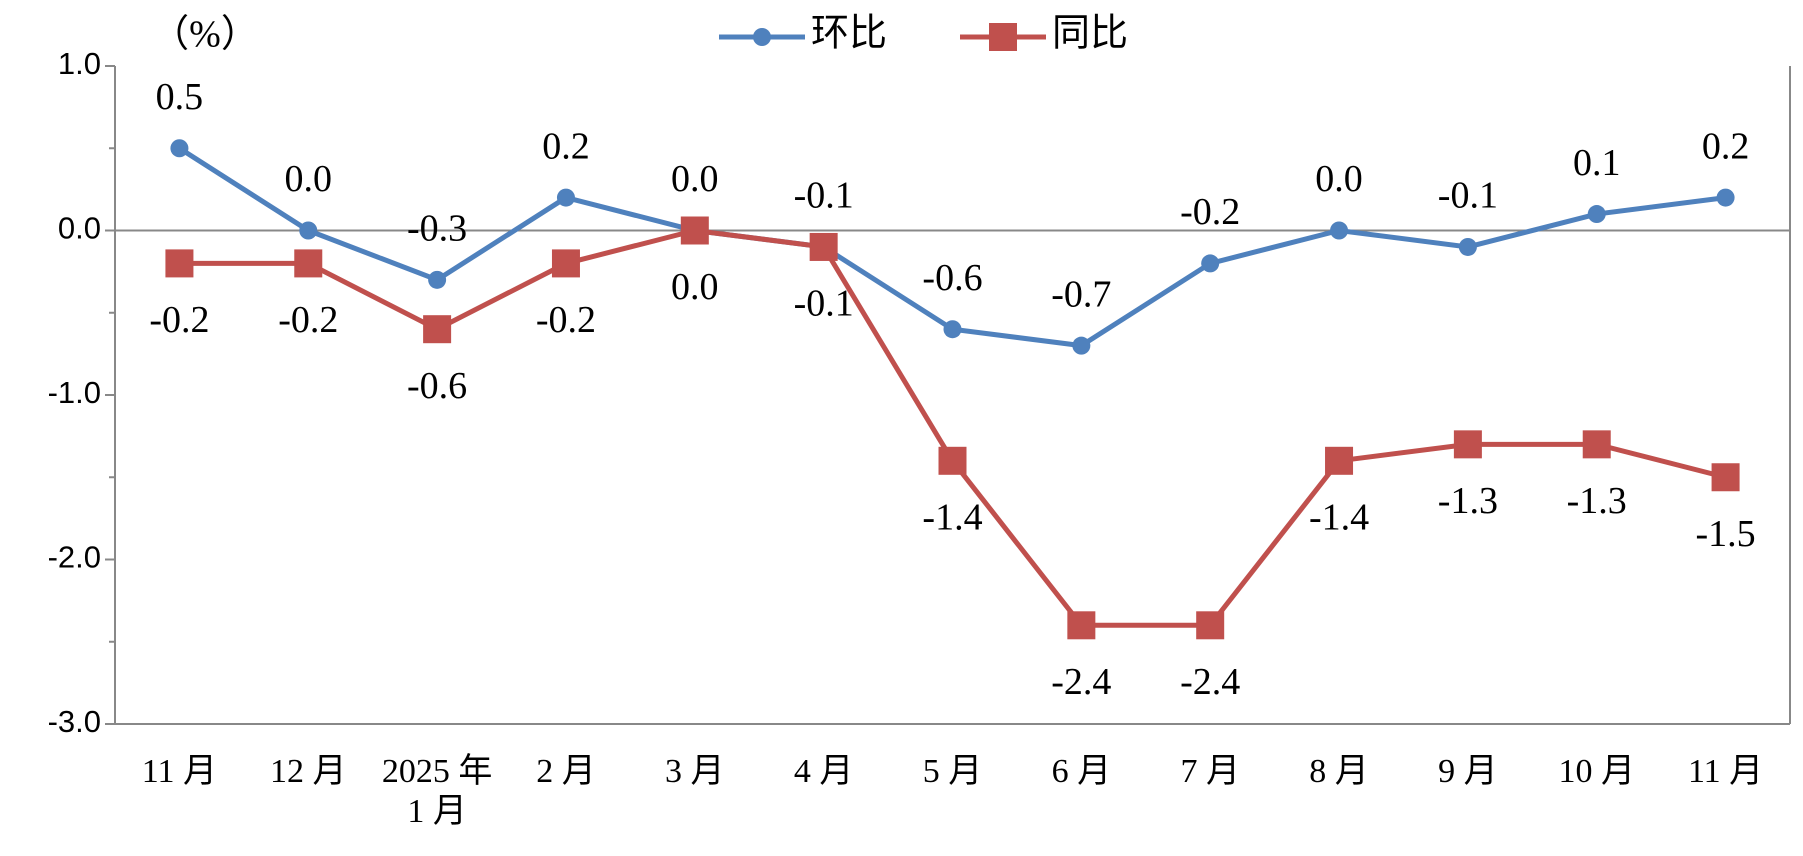  Describe the element at coordinates (1725, 534) in the screenshot. I see `data-label: -1.5` at that location.